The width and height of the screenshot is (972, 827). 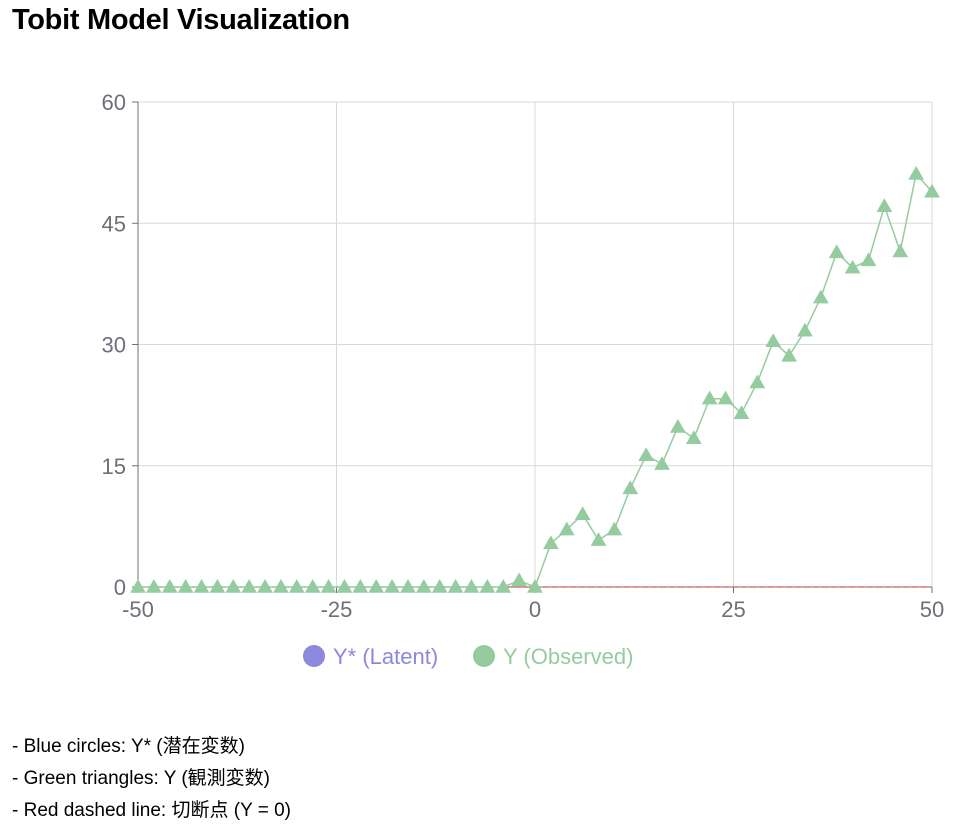 What do you see at coordinates (114, 223) in the screenshot?
I see `y-tick-label: 45` at bounding box center [114, 223].